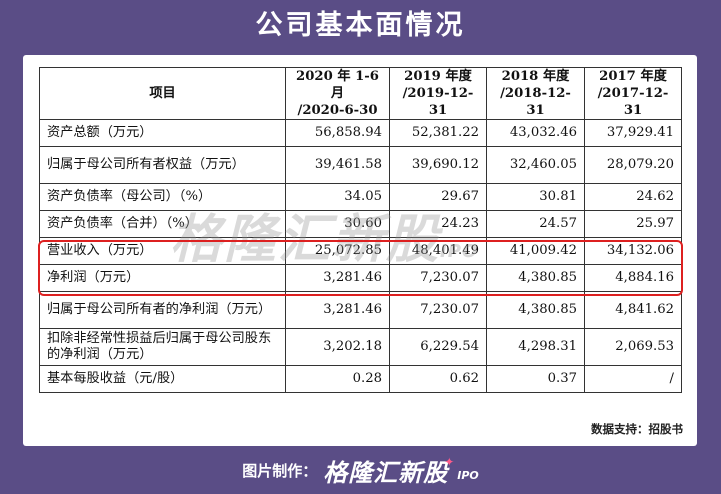 The width and height of the screenshot is (721, 494). Describe the element at coordinates (633, 251) in the screenshot. I see `cell-value: 34,132.06` at that location.